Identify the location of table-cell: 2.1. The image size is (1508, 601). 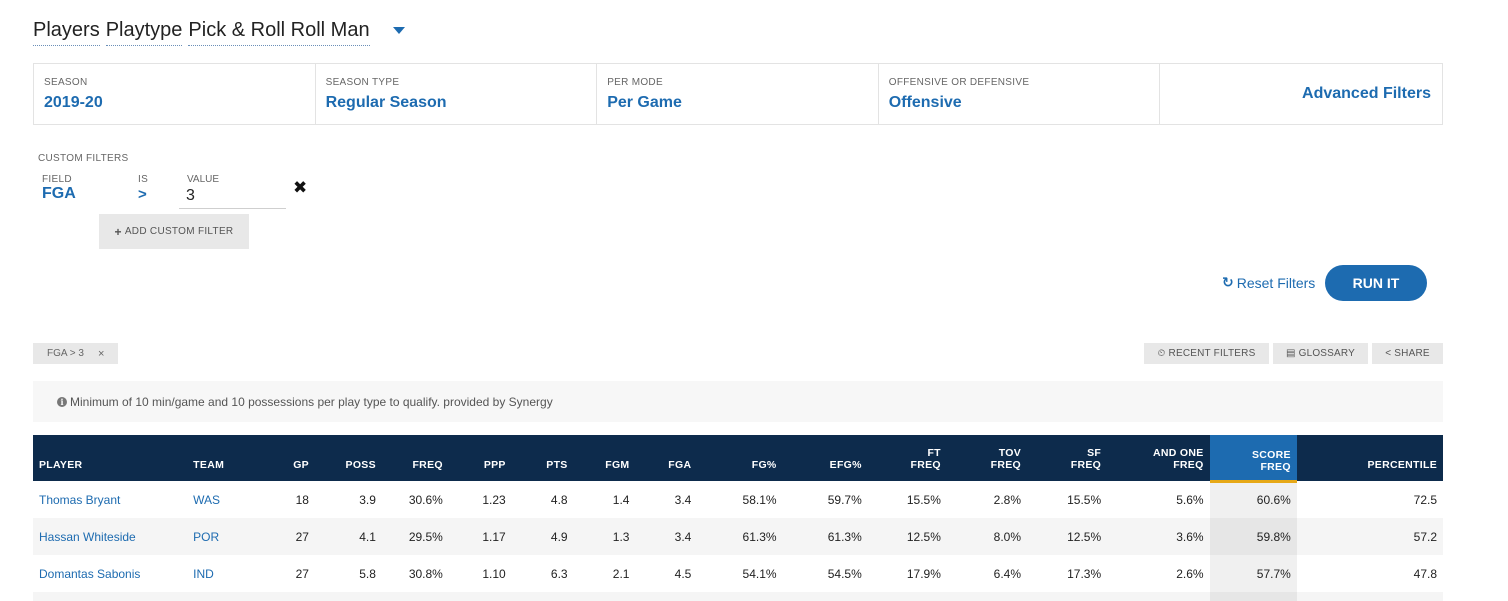
(621, 573).